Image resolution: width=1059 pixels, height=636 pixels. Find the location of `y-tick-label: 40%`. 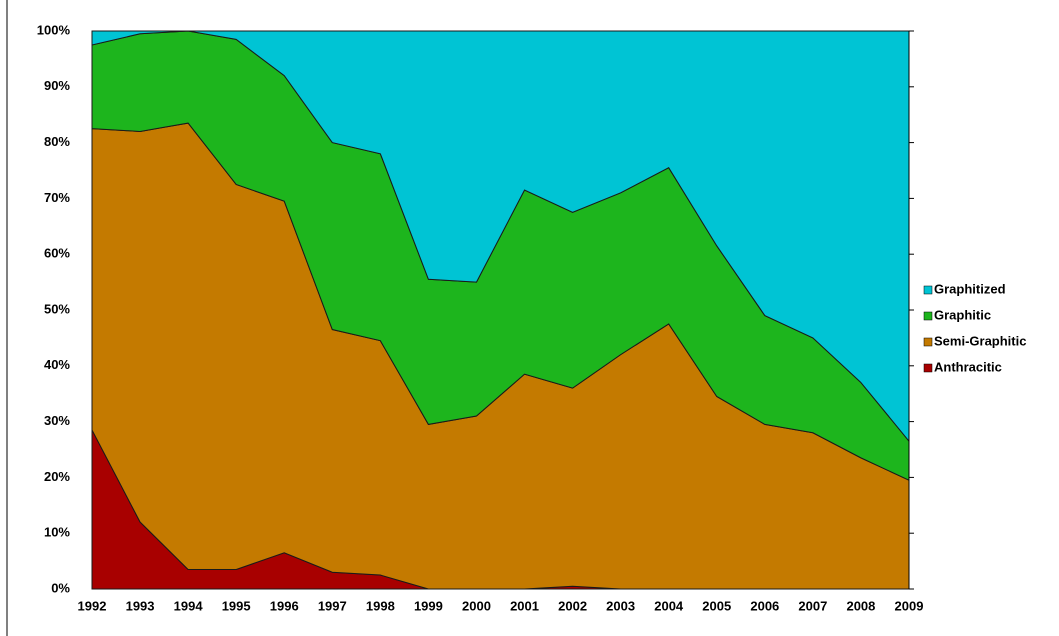

y-tick-label: 40% is located at coordinates (57, 364).